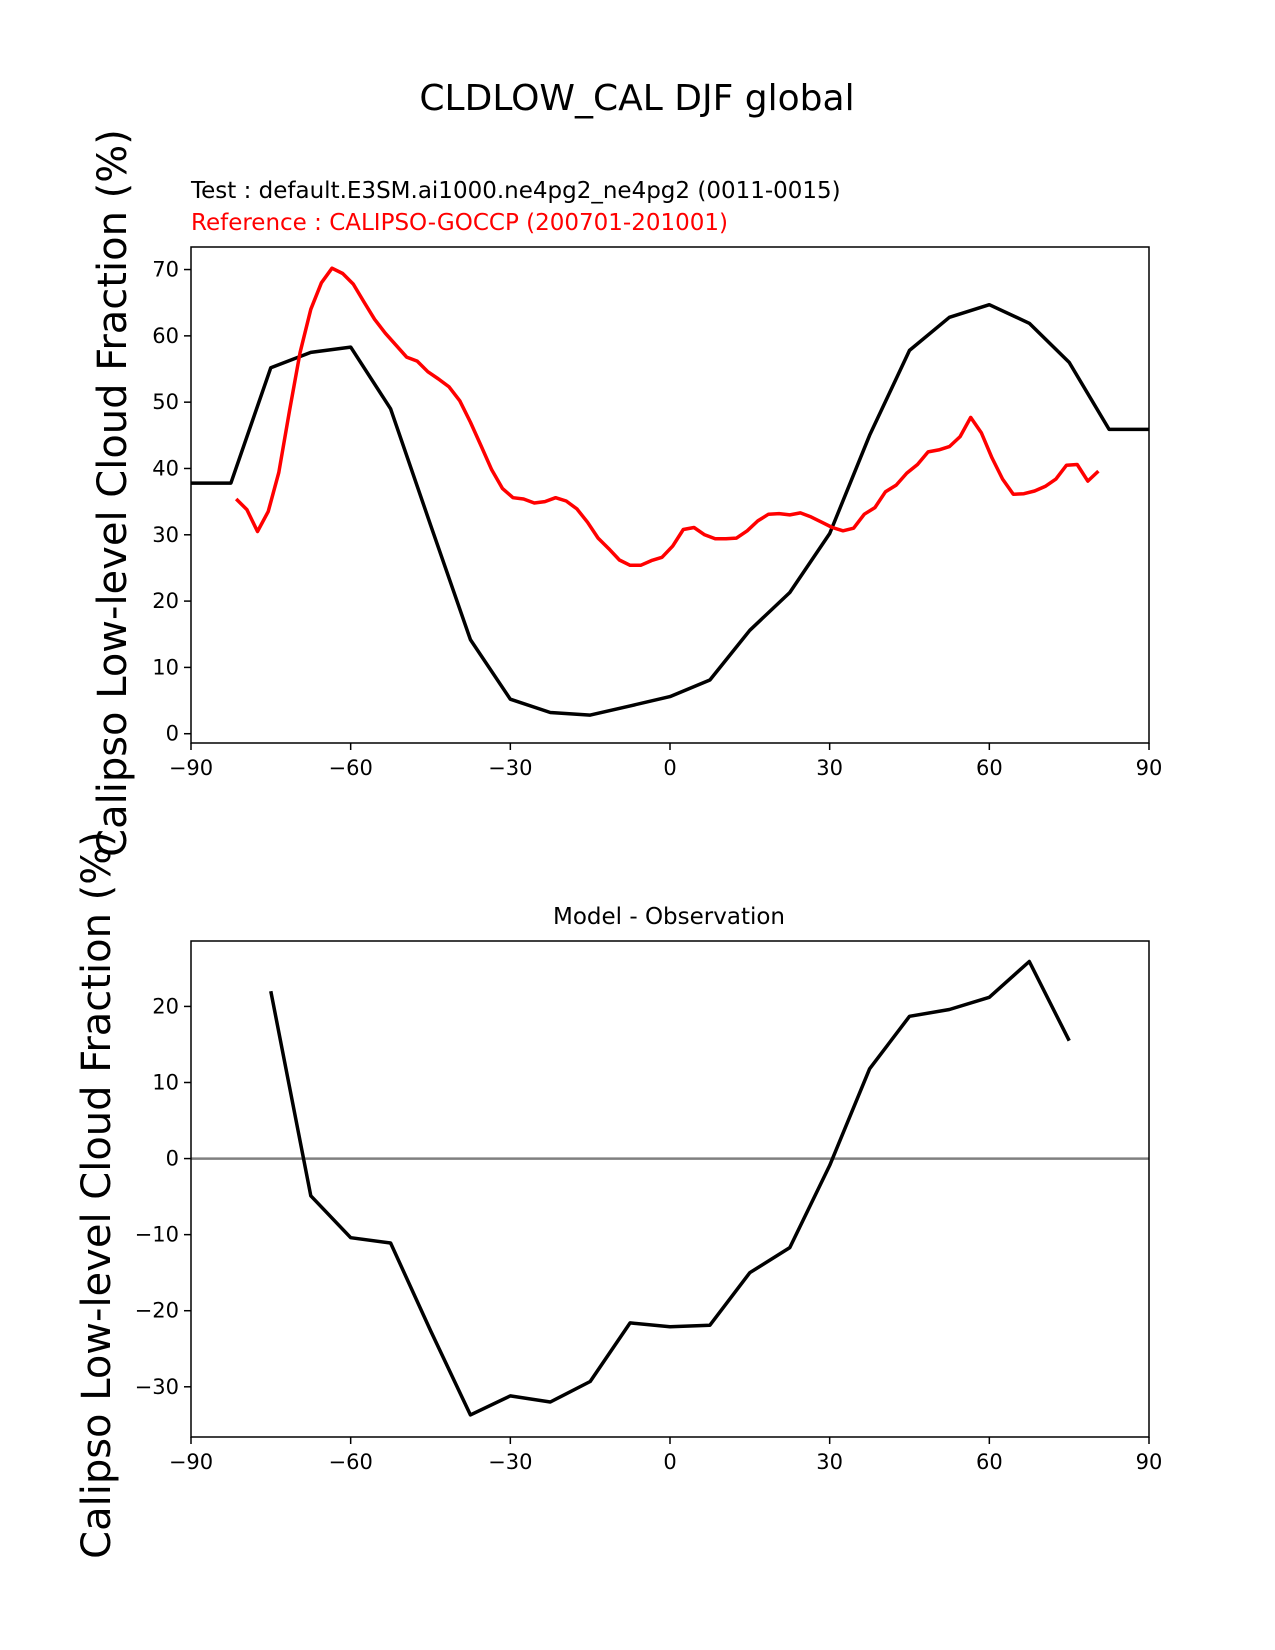 Image resolution: width=1275 pixels, height=1650 pixels. Describe the element at coordinates (172, 734) in the screenshot. I see `top-y-tick-label: 0` at that location.